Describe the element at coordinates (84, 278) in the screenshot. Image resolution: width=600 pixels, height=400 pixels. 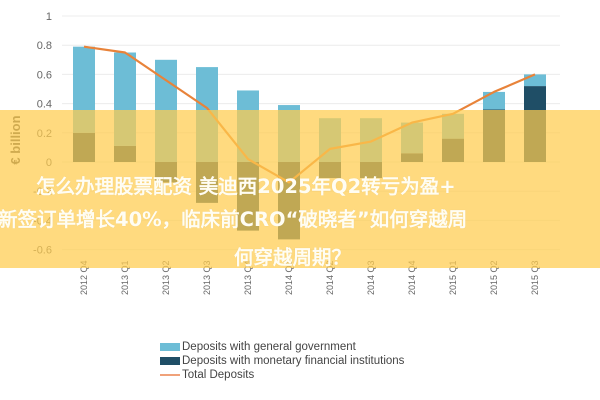
I see `x-tick-label: 2012 Q4` at that location.